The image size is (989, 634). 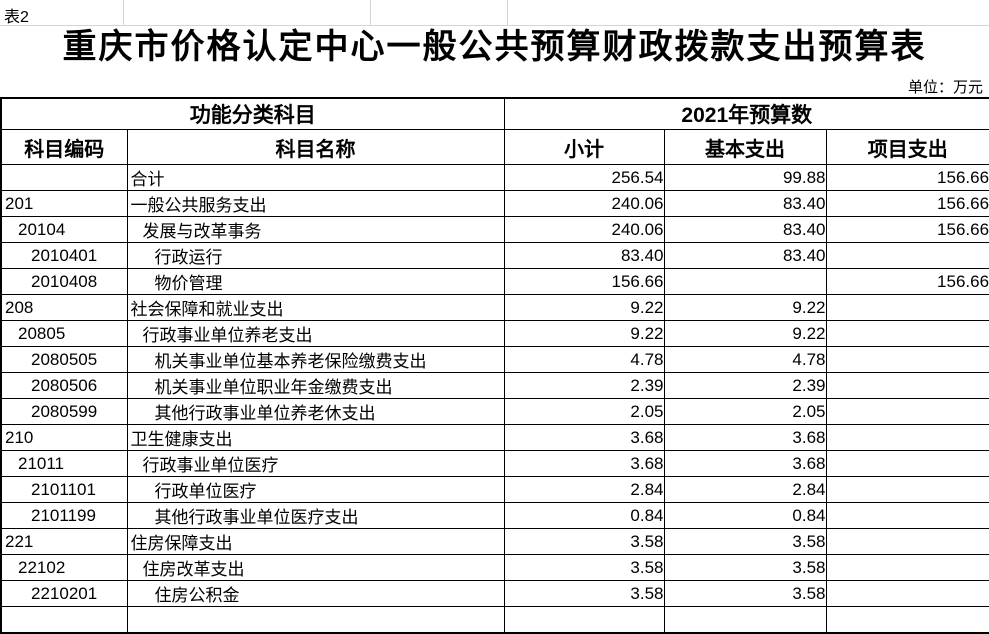 I want to click on subtotal-cell: 2.39, so click(x=584, y=385).